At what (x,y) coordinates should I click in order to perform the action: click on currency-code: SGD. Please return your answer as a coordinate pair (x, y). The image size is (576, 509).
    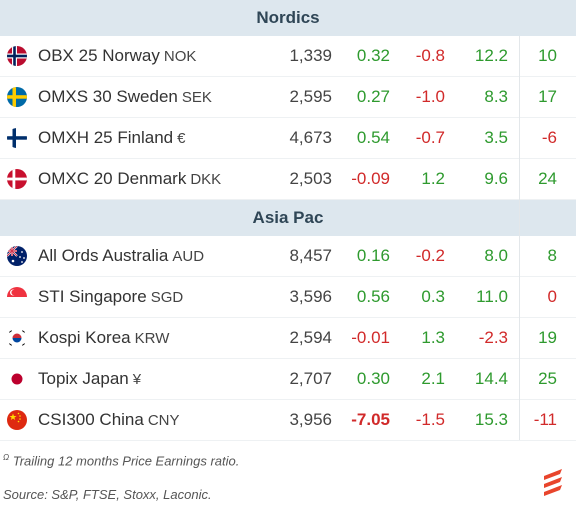
    Looking at the image, I should click on (167, 297).